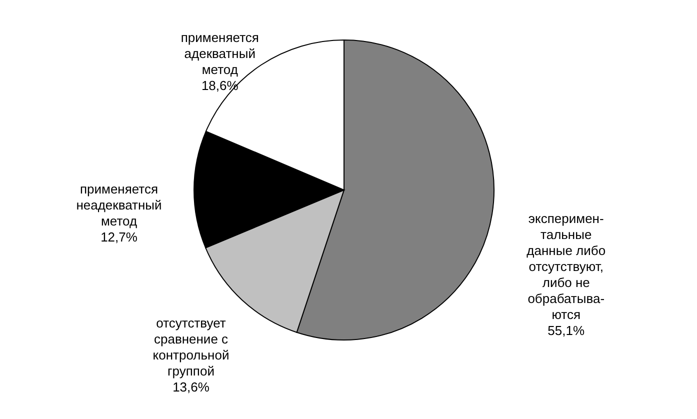 The height and width of the screenshot is (419, 697). Describe the element at coordinates (191, 346) in the screenshot. I see `slice-label: отсутствует сравнение с контрольной группой` at that location.